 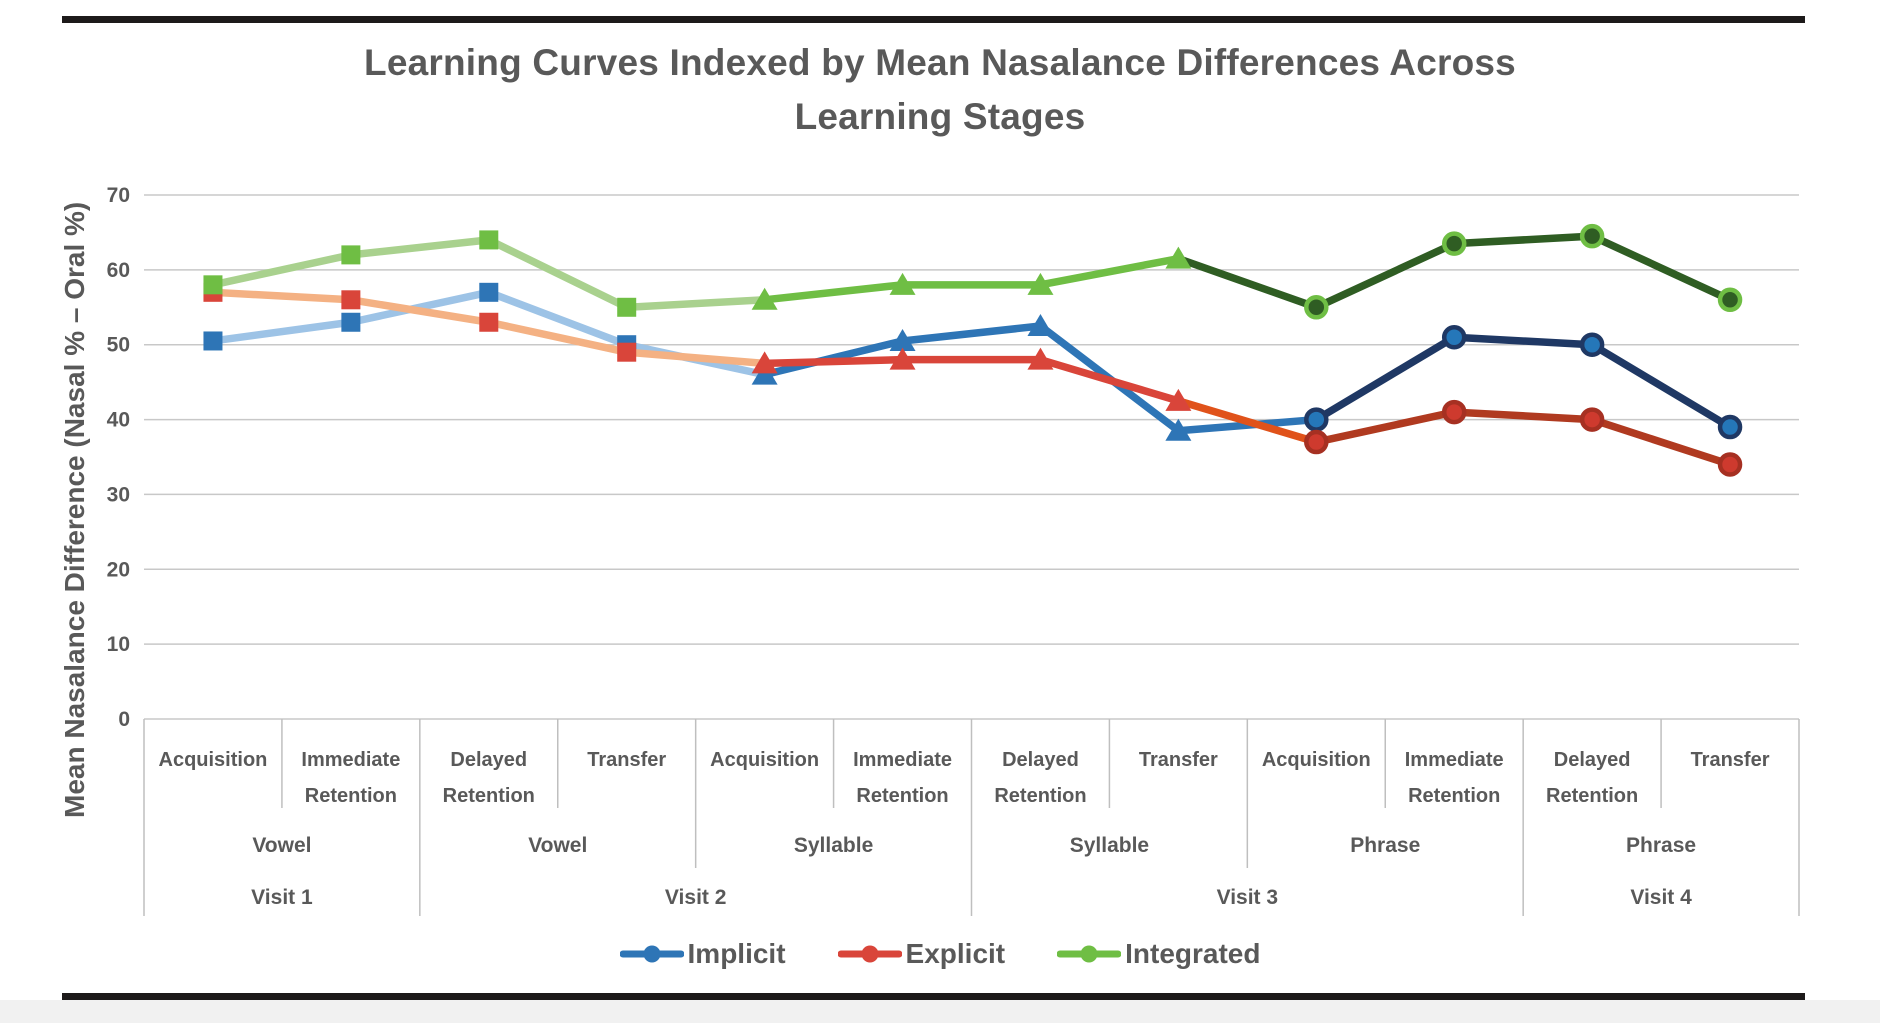 What do you see at coordinates (955, 953) in the screenshot?
I see `legend-label: Explicit` at bounding box center [955, 953].